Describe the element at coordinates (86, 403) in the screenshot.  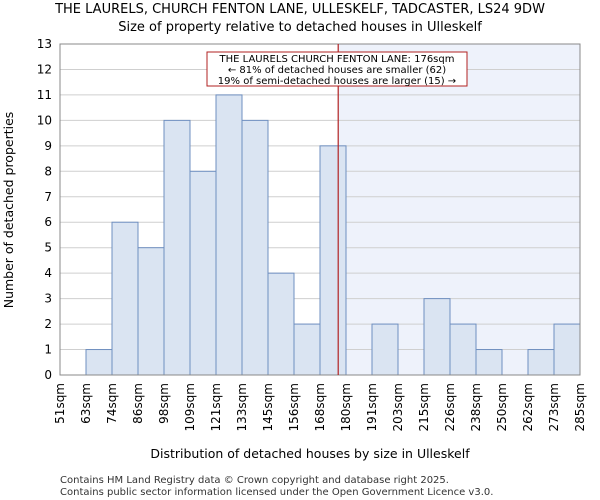
I see `x-tick-label: 63sqm` at that location.